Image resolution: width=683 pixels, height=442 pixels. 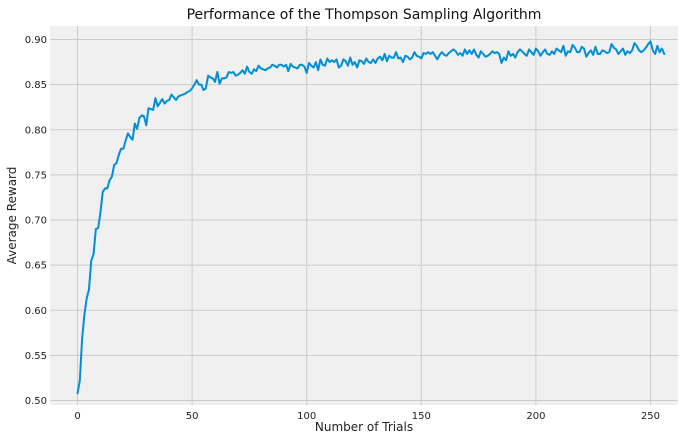 What do you see at coordinates (36, 401) in the screenshot?
I see `y-tick-label: 0.50` at bounding box center [36, 401].